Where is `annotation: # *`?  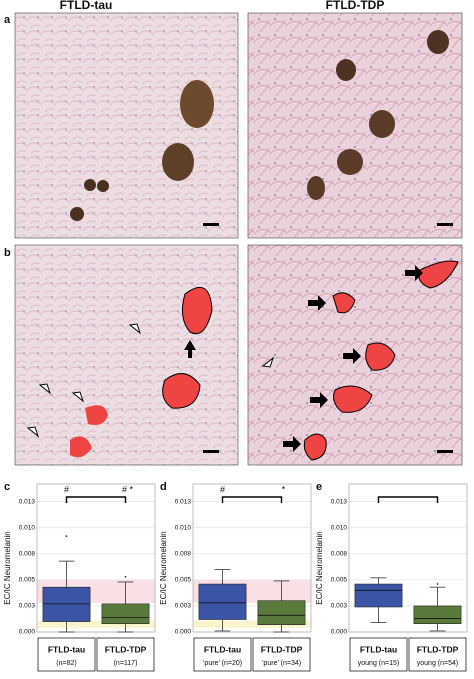
annotation: # * is located at coordinates (128, 489).